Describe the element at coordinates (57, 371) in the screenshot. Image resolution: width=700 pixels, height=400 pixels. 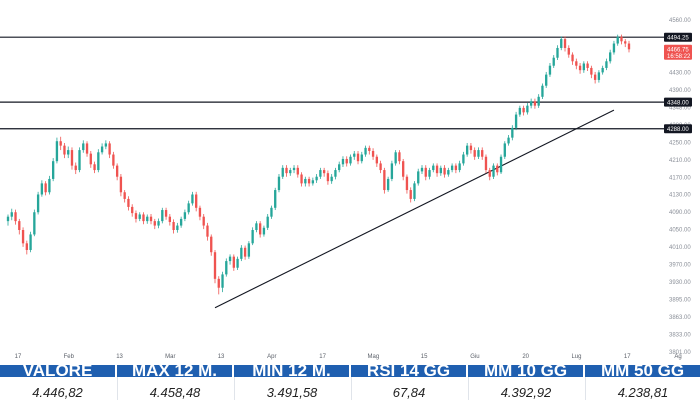
I see `stat-header: VALORE` at that location.